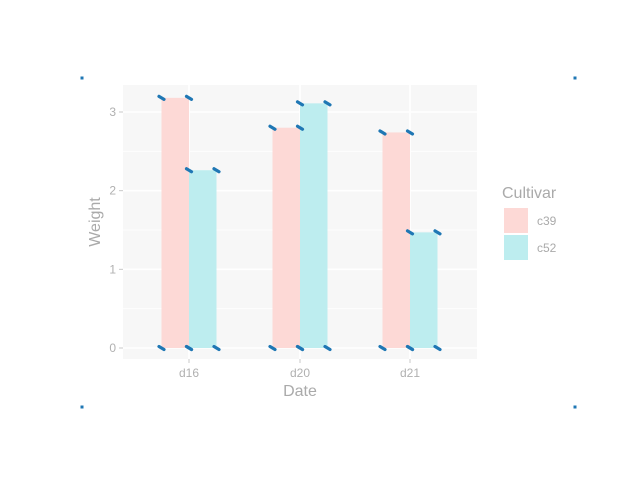 Image resolution: width=640 pixels, height=480 pixels. Describe the element at coordinates (203, 259) in the screenshot. I see `bar-c52-d16` at that location.